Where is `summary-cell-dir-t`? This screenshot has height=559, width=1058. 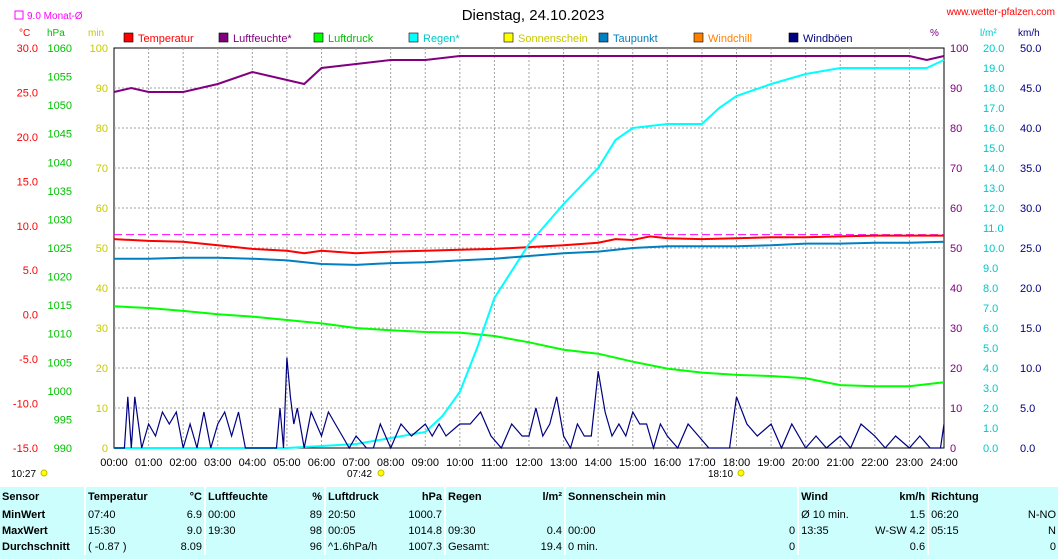 summary-cell-dir-t is located at coordinates (960, 547).